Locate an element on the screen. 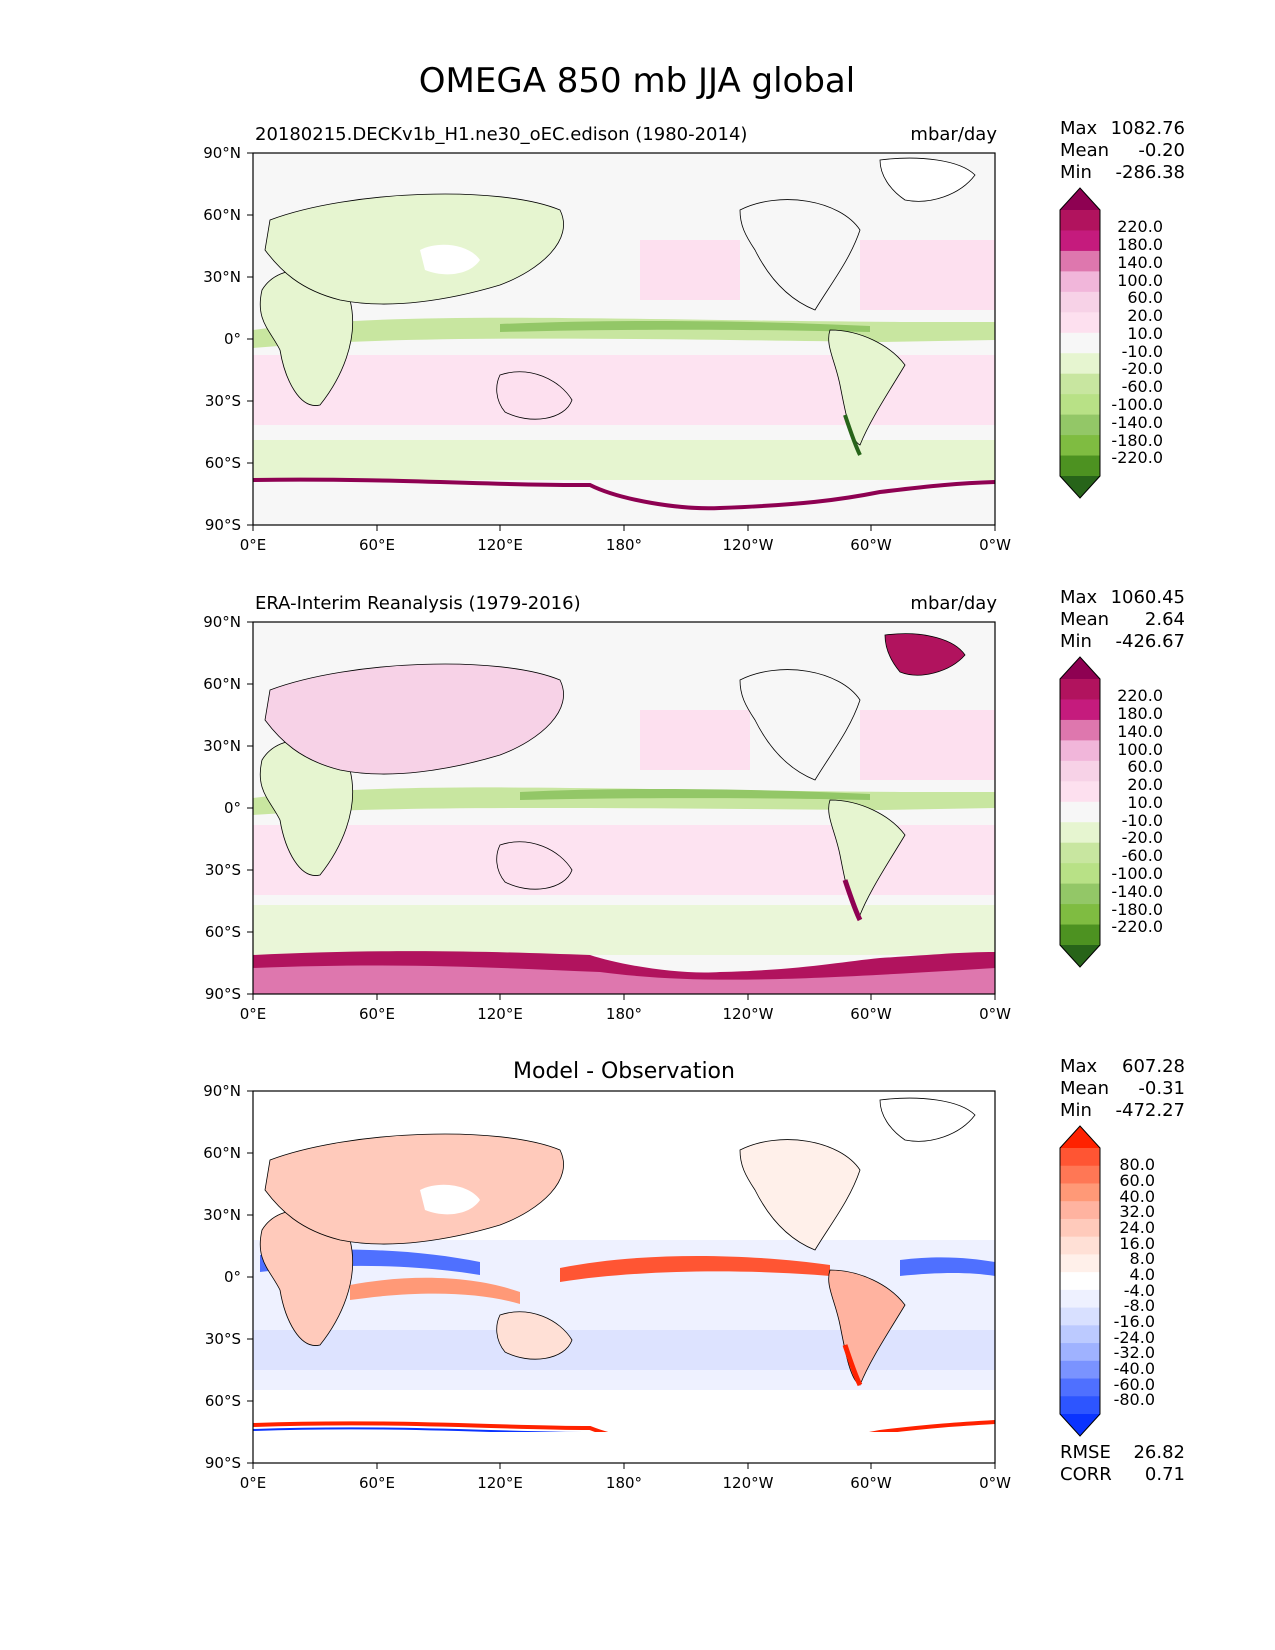 The height and width of the screenshot is (1650, 1275). panel-left-title: ERA-Interim Reanalysis (1979-2016) is located at coordinates (418, 603).